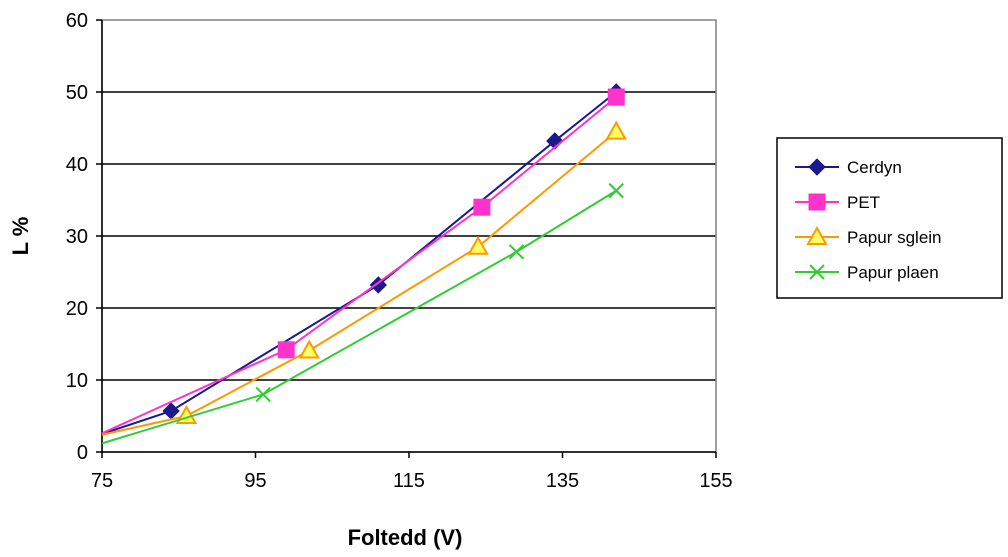 The width and height of the screenshot is (1008, 557). What do you see at coordinates (405, 537) in the screenshot?
I see `x-axis-title: Foltedd (V)` at bounding box center [405, 537].